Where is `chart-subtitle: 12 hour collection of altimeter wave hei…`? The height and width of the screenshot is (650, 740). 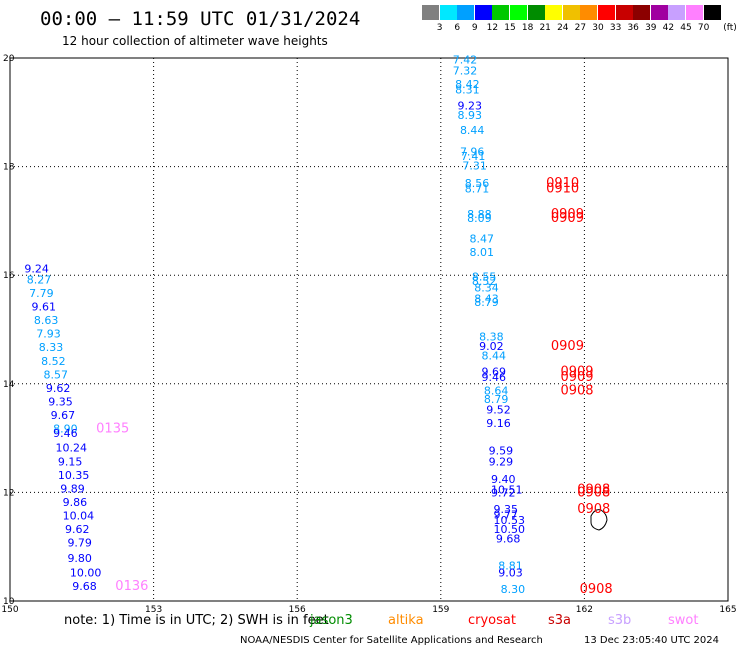 chart-subtitle: 12 hour collection of altimeter wave hei… is located at coordinates (195, 41).